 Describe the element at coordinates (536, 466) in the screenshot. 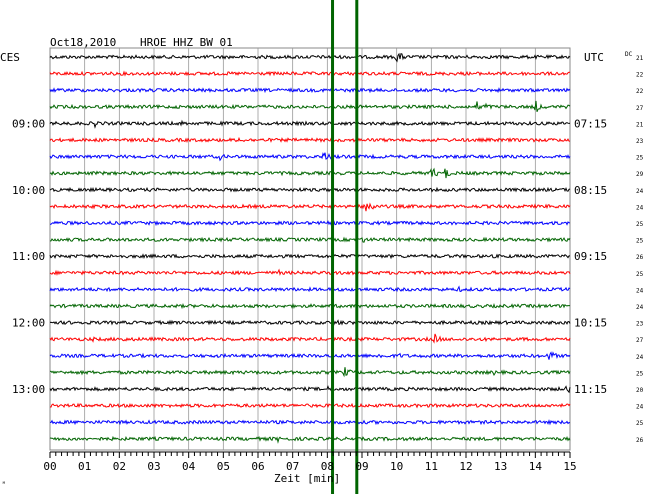

I see `x-tick-label: 14` at that location.